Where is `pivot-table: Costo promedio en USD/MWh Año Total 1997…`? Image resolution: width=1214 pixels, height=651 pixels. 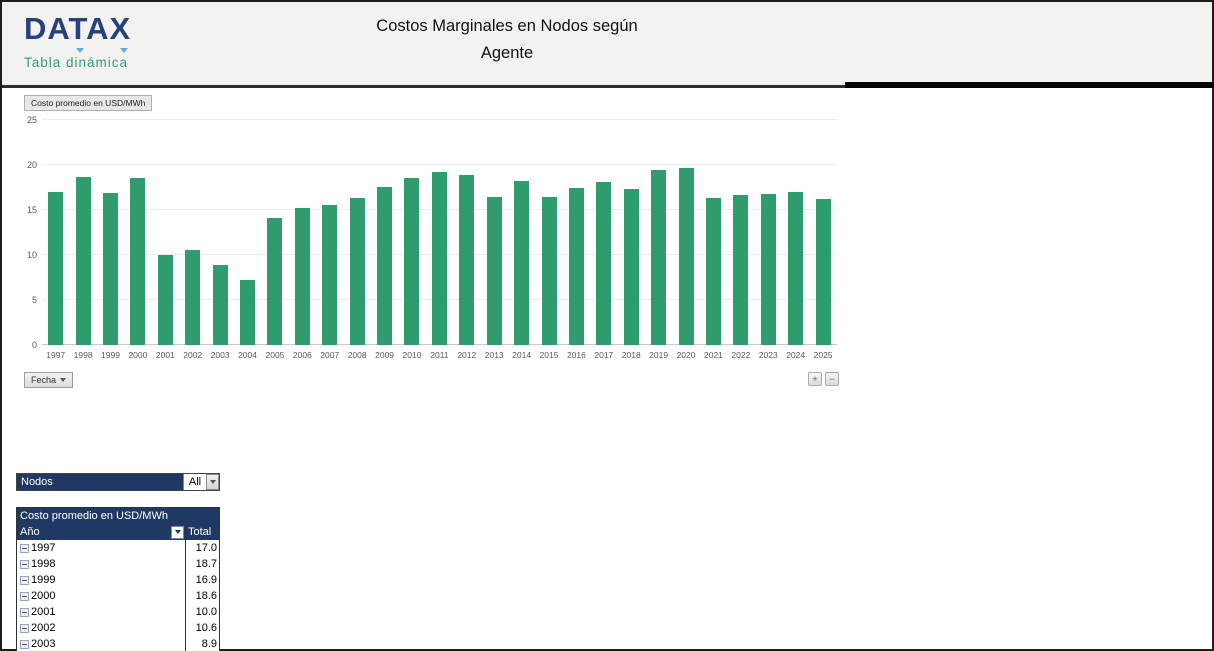 pivot-table: Costo promedio en USD/MWh Año Total 1997… is located at coordinates (118, 579).